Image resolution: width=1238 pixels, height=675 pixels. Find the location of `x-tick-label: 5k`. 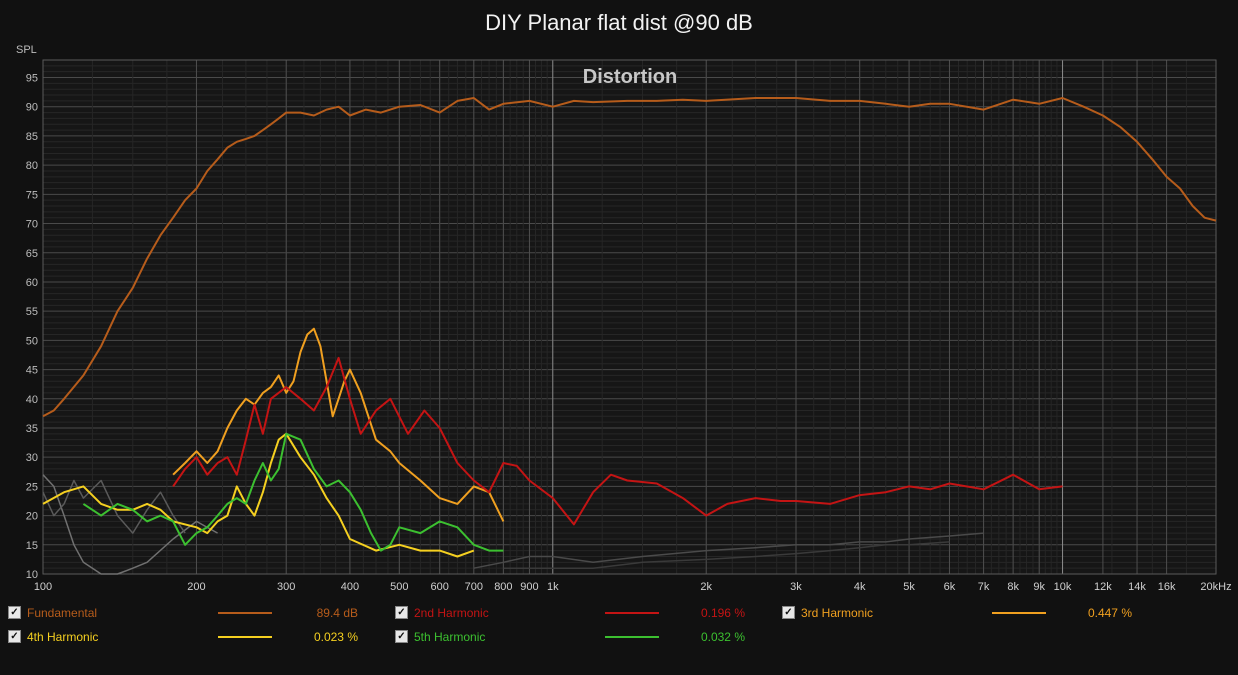

x-tick-label: 5k is located at coordinates (909, 587).